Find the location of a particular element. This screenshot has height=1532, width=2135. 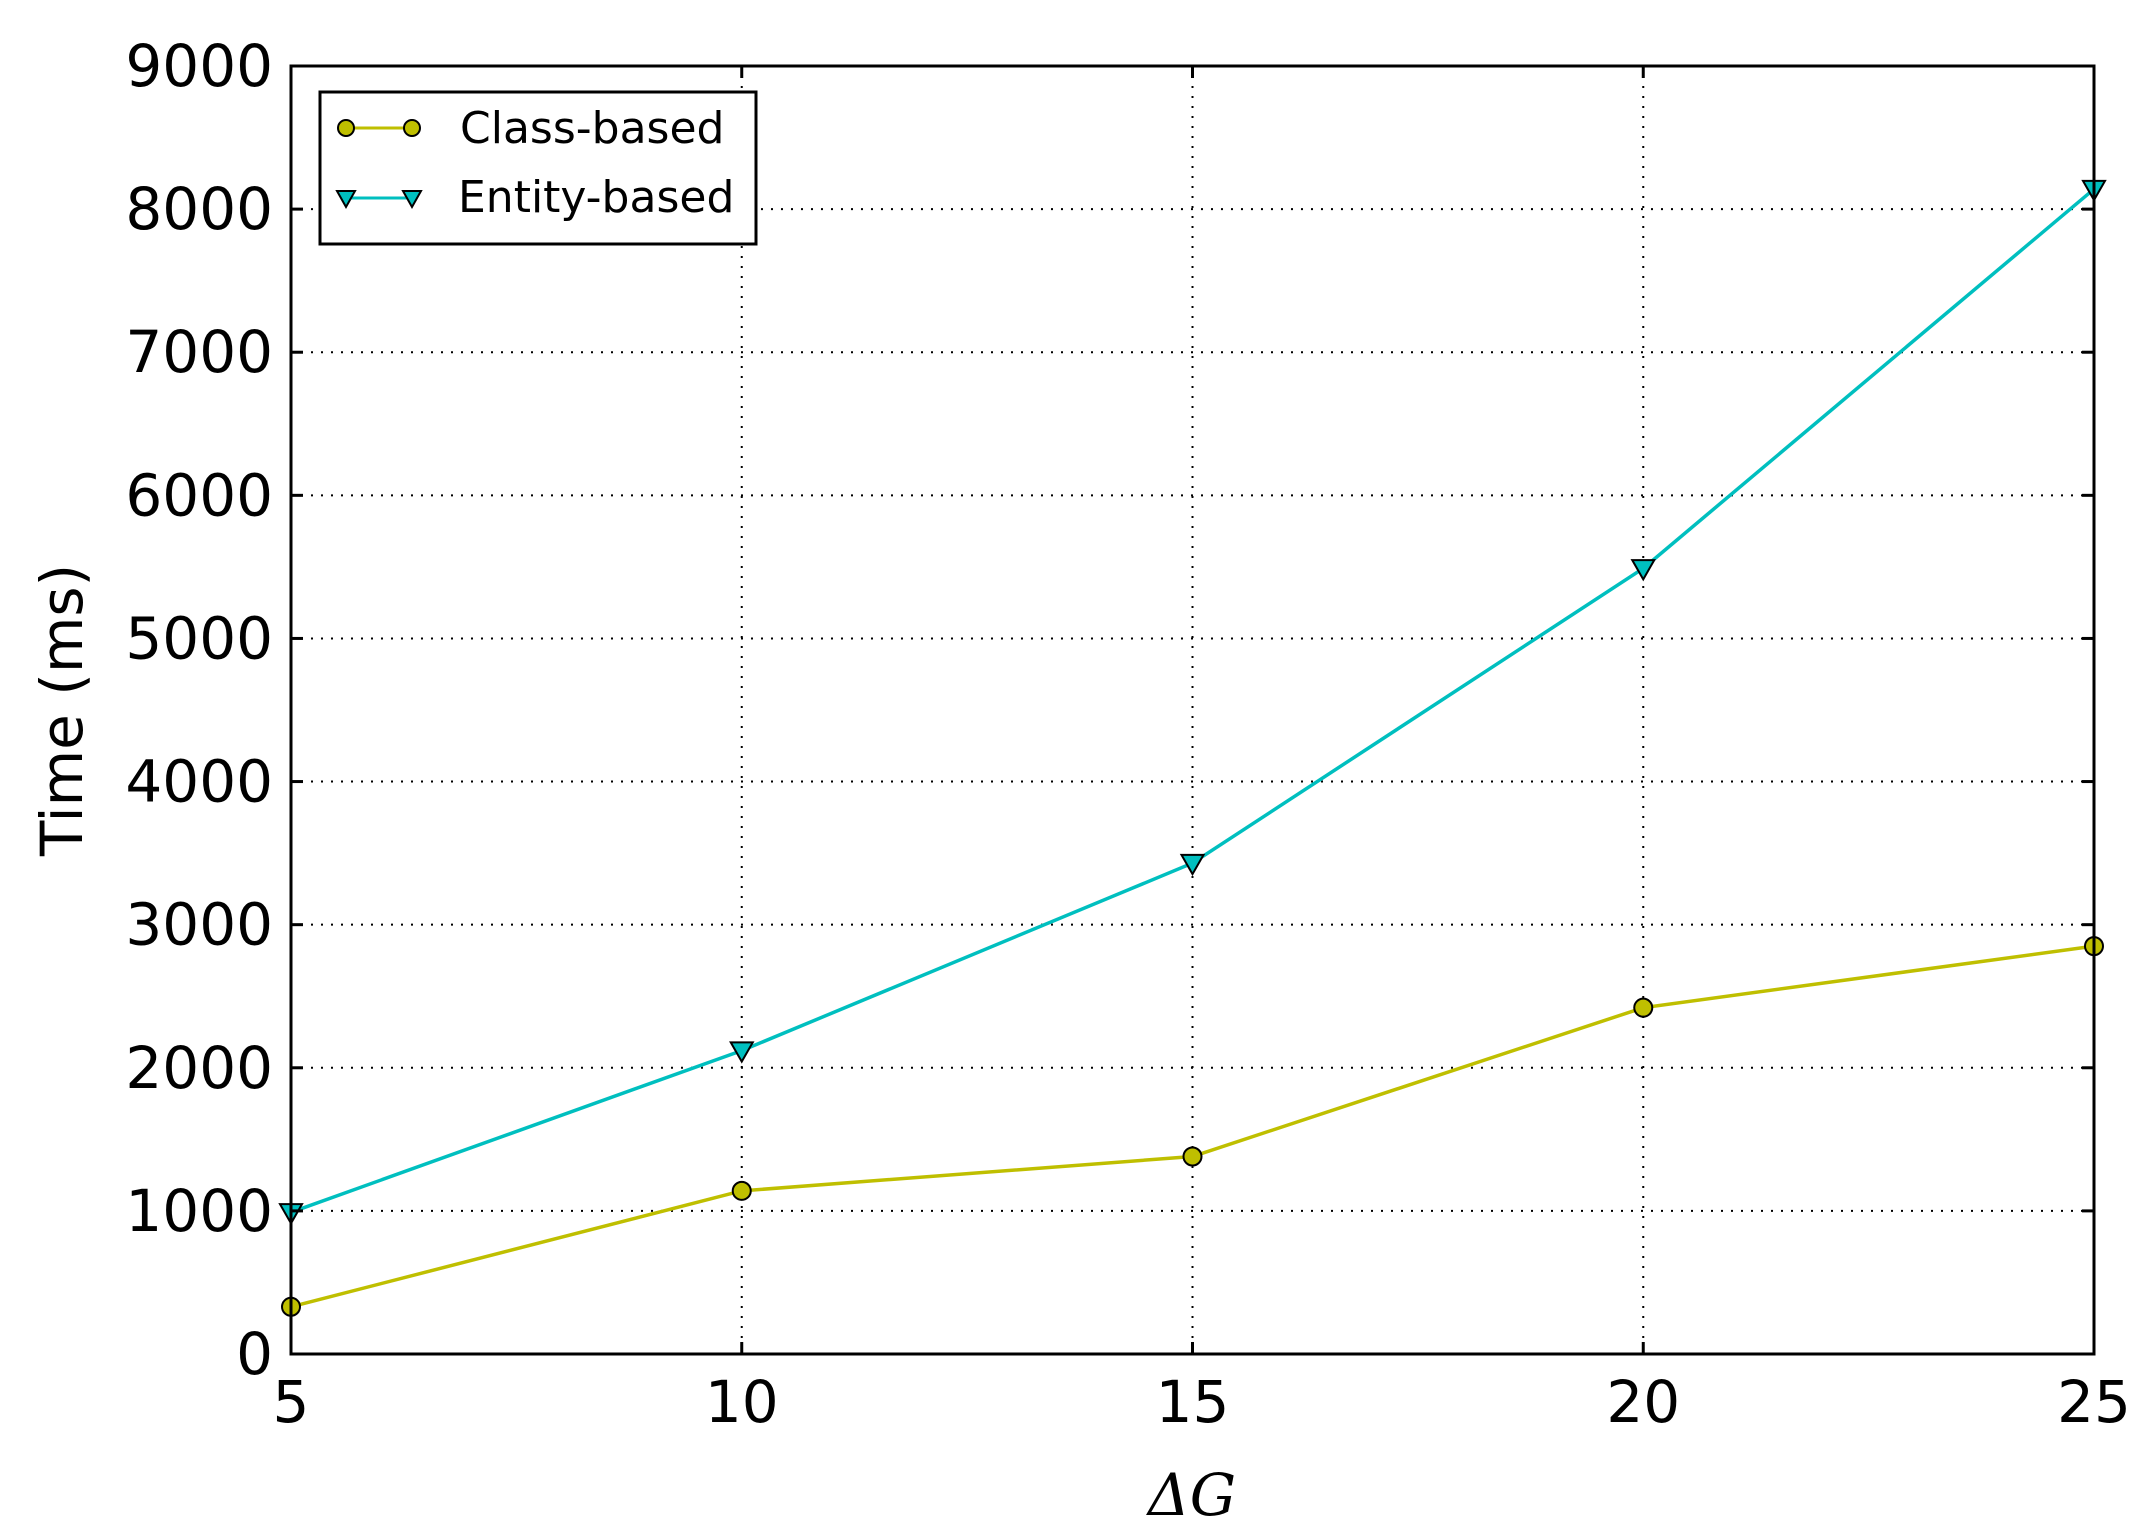

legend-entry-entity-based: Entity-based is located at coordinates (534, 197).